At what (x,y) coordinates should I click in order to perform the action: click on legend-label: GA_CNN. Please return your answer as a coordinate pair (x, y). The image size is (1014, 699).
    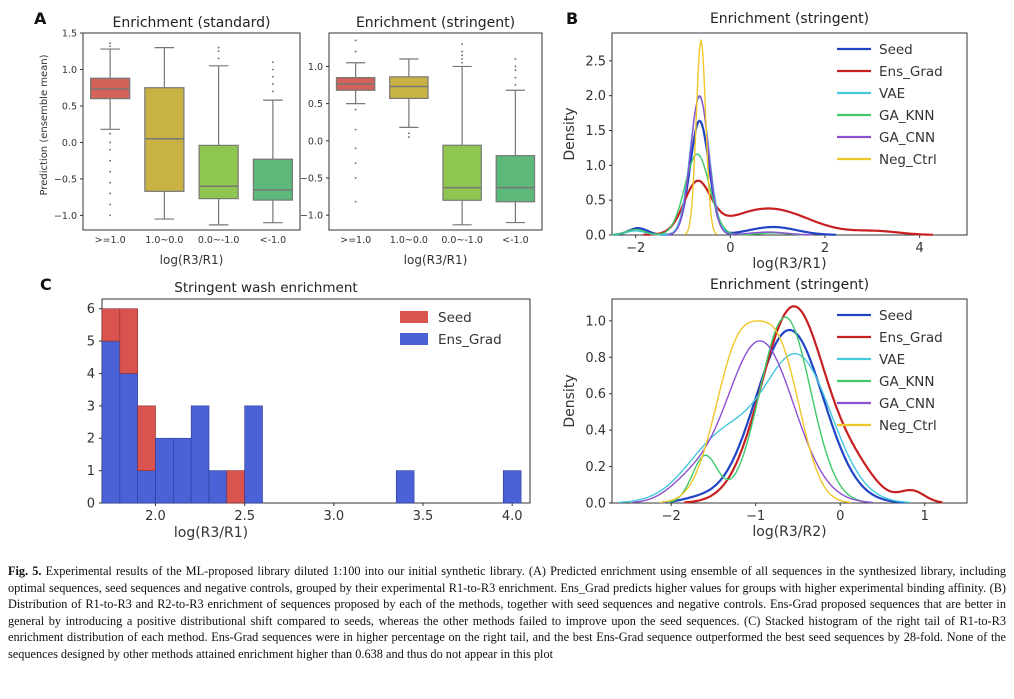
    Looking at the image, I should click on (907, 404).